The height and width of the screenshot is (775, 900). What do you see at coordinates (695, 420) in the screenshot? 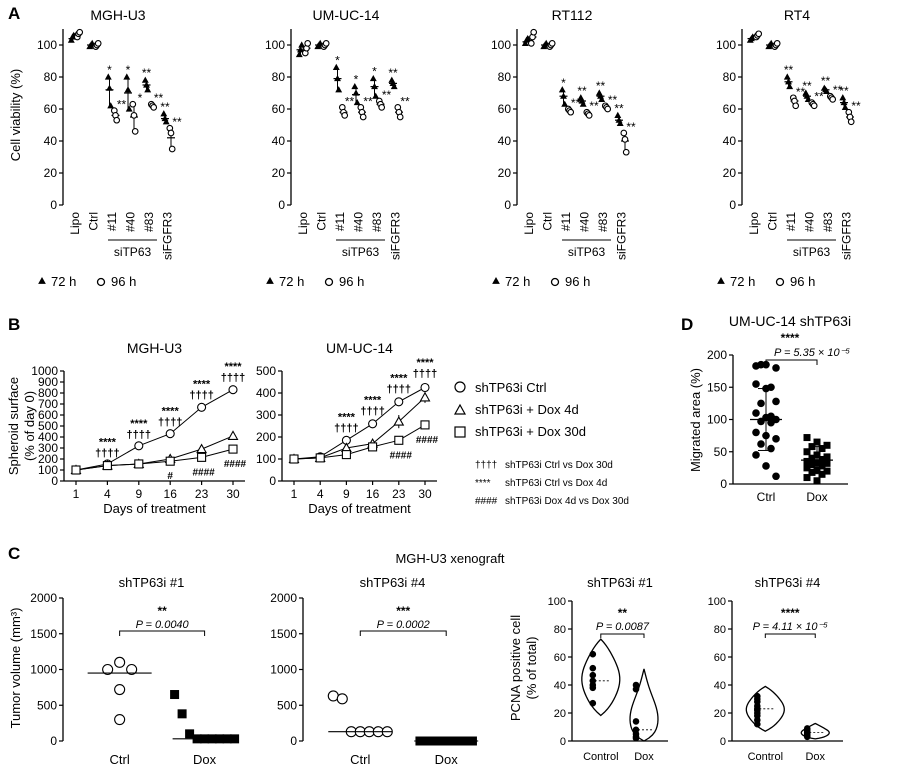
I see `d-ylabel: Migrated area (%)` at bounding box center [695, 420].